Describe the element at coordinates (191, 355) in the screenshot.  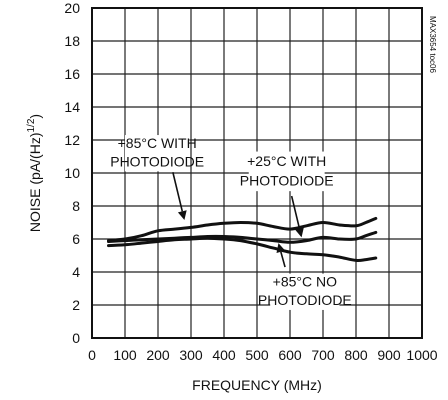
I see `x-tick-label: 300` at that location.